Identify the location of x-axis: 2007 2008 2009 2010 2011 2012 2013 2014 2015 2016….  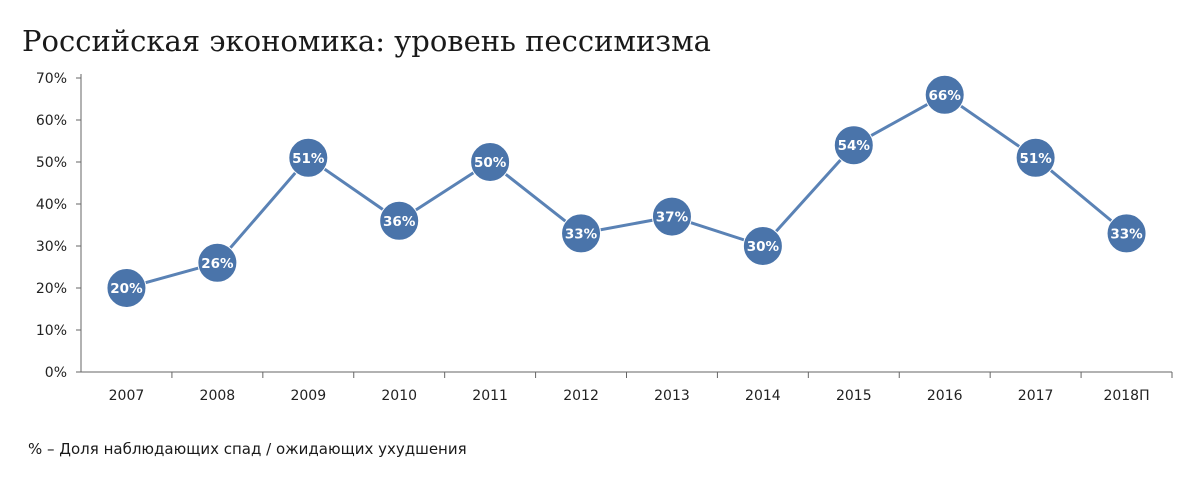
(627, 387).